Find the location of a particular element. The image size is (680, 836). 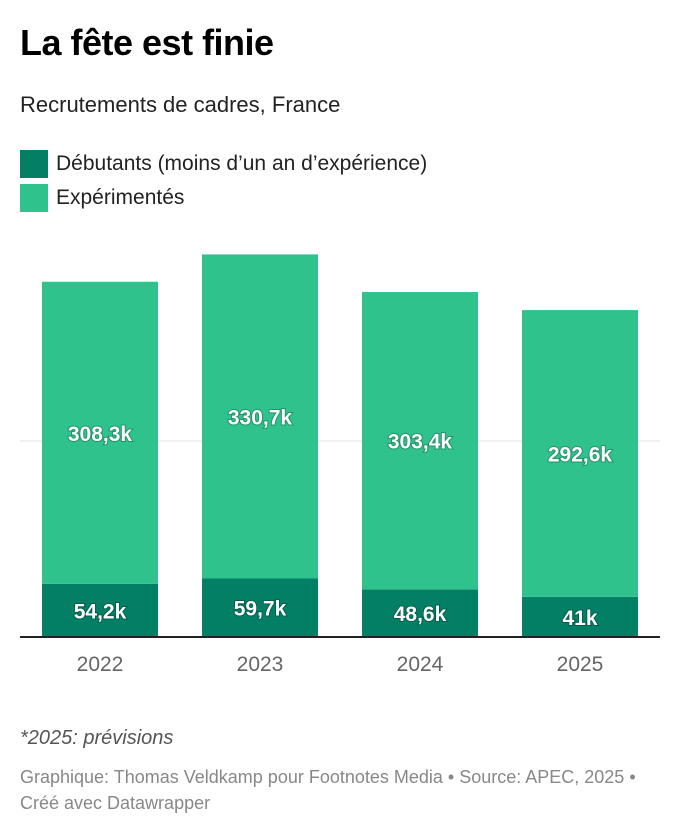

bar-segment-debutants-2024 is located at coordinates (420, 613).